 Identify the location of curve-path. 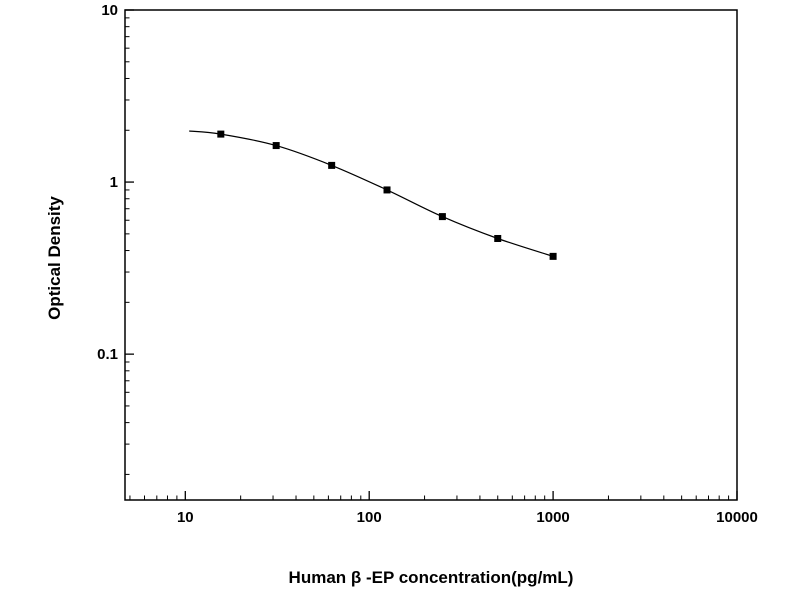
(371, 193).